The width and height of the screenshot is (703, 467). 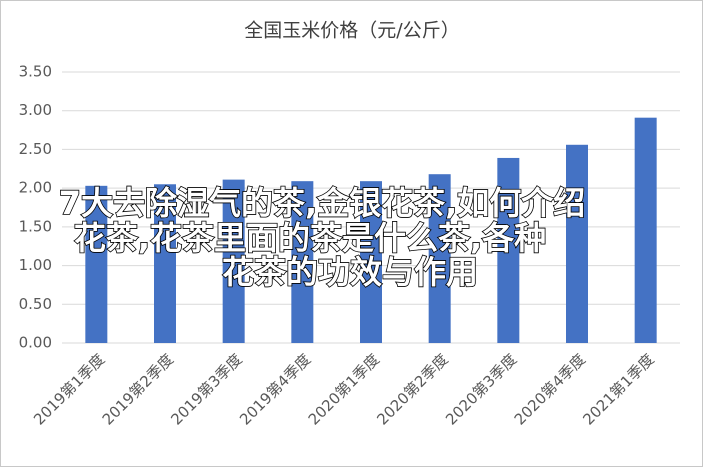 I want to click on y-tick-label: 1.50, so click(x=35, y=226).